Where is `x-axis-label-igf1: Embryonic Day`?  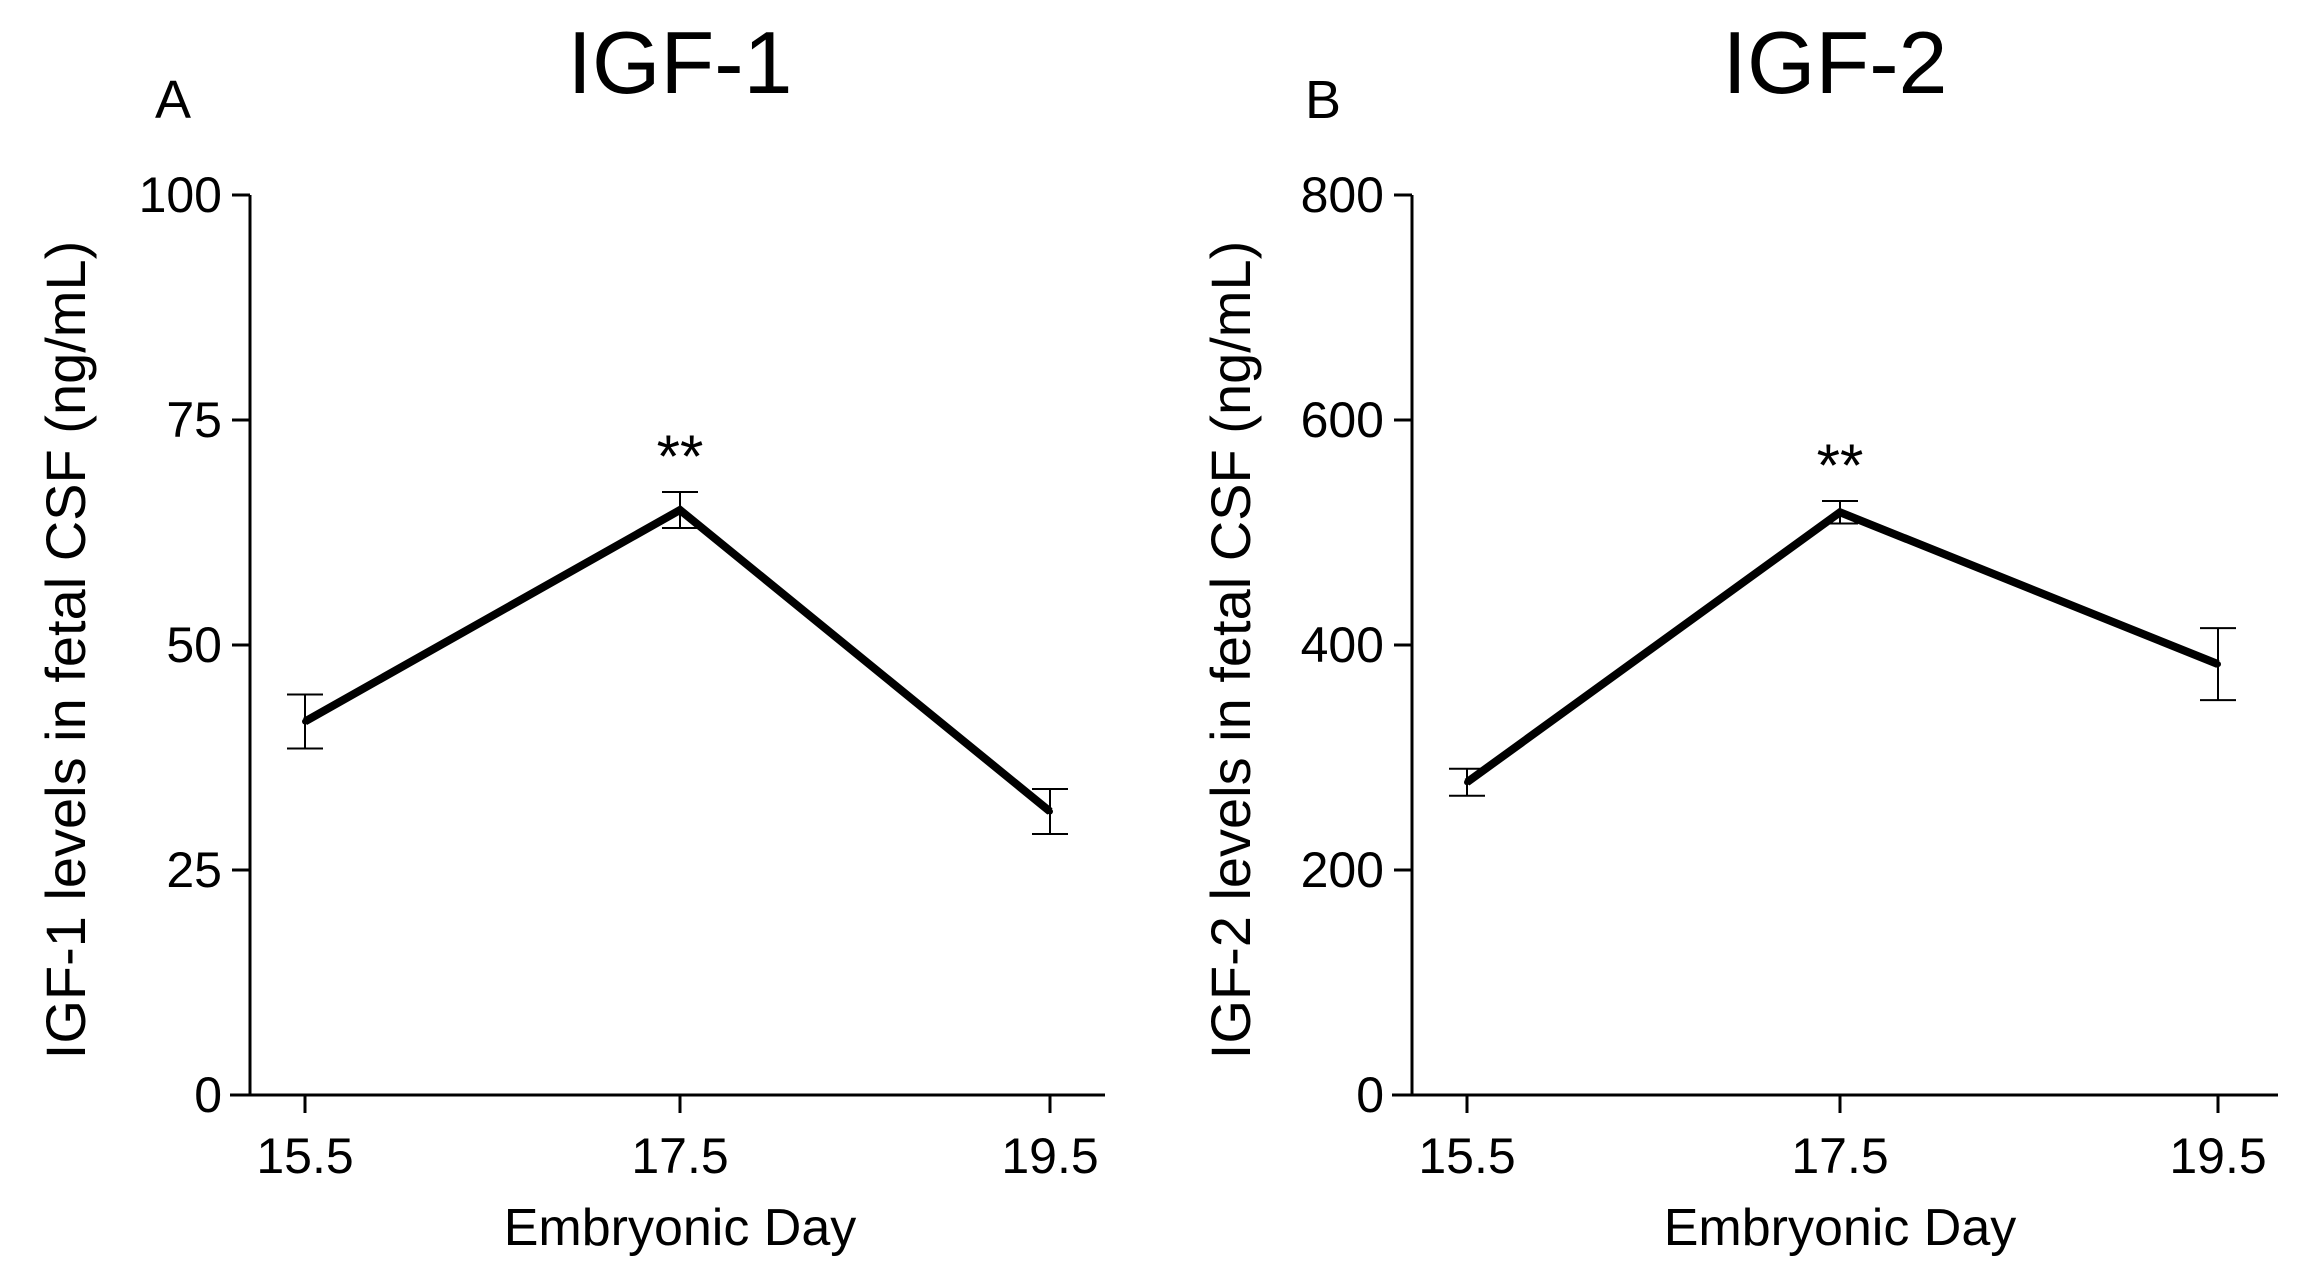
x-axis-label-igf1: Embryonic Day is located at coordinates (680, 1228).